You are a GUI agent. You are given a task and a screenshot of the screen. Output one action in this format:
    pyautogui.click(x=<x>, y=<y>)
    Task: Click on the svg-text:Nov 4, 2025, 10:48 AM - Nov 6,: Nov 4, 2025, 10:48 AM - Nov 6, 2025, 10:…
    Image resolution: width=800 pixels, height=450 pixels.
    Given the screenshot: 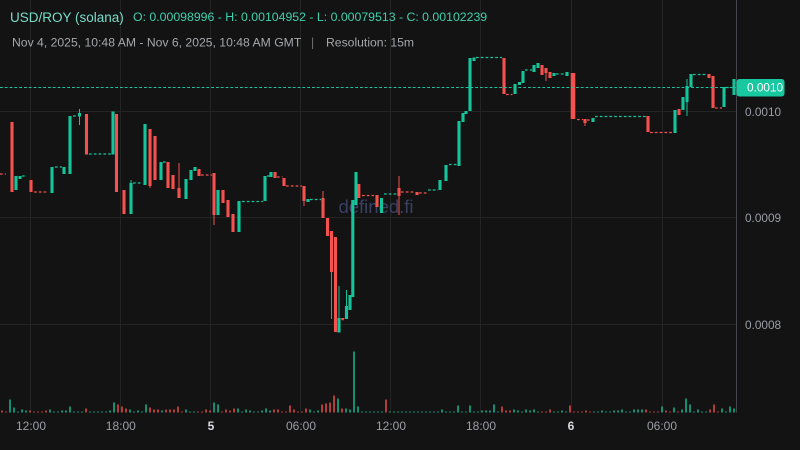 What is the action you would take?
    pyautogui.click(x=157, y=43)
    